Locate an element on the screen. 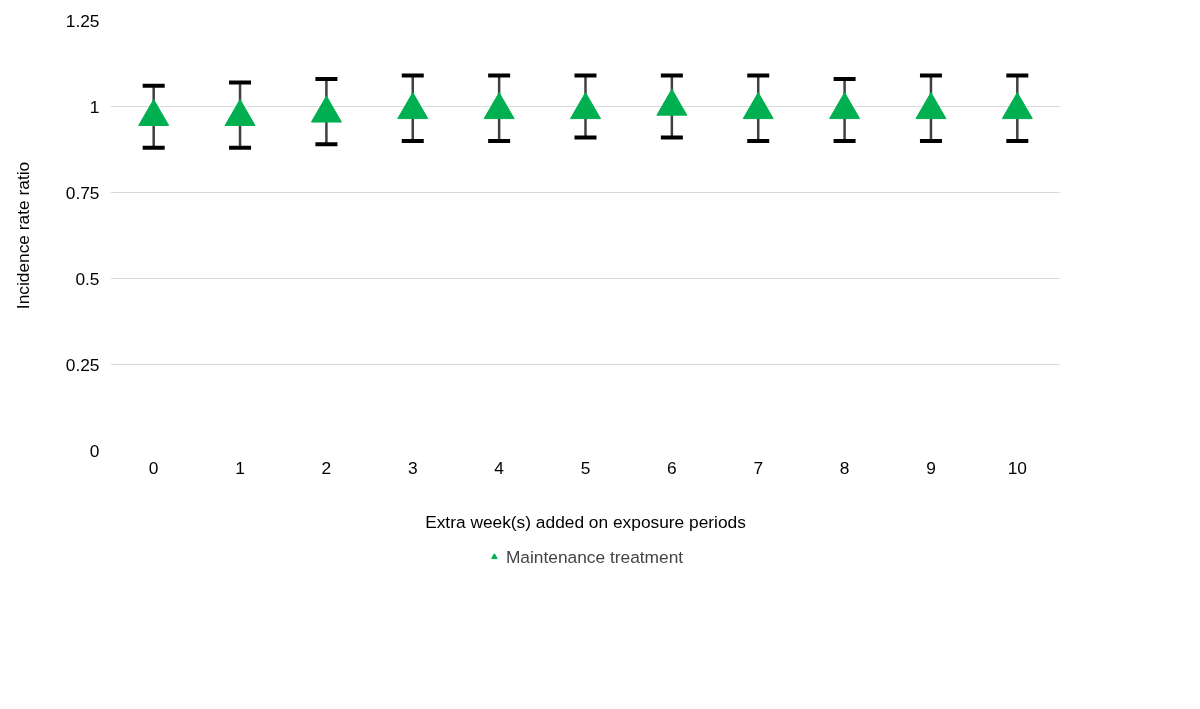 The image size is (1200, 709). y-tick-label: 0.25 is located at coordinates (82, 364).